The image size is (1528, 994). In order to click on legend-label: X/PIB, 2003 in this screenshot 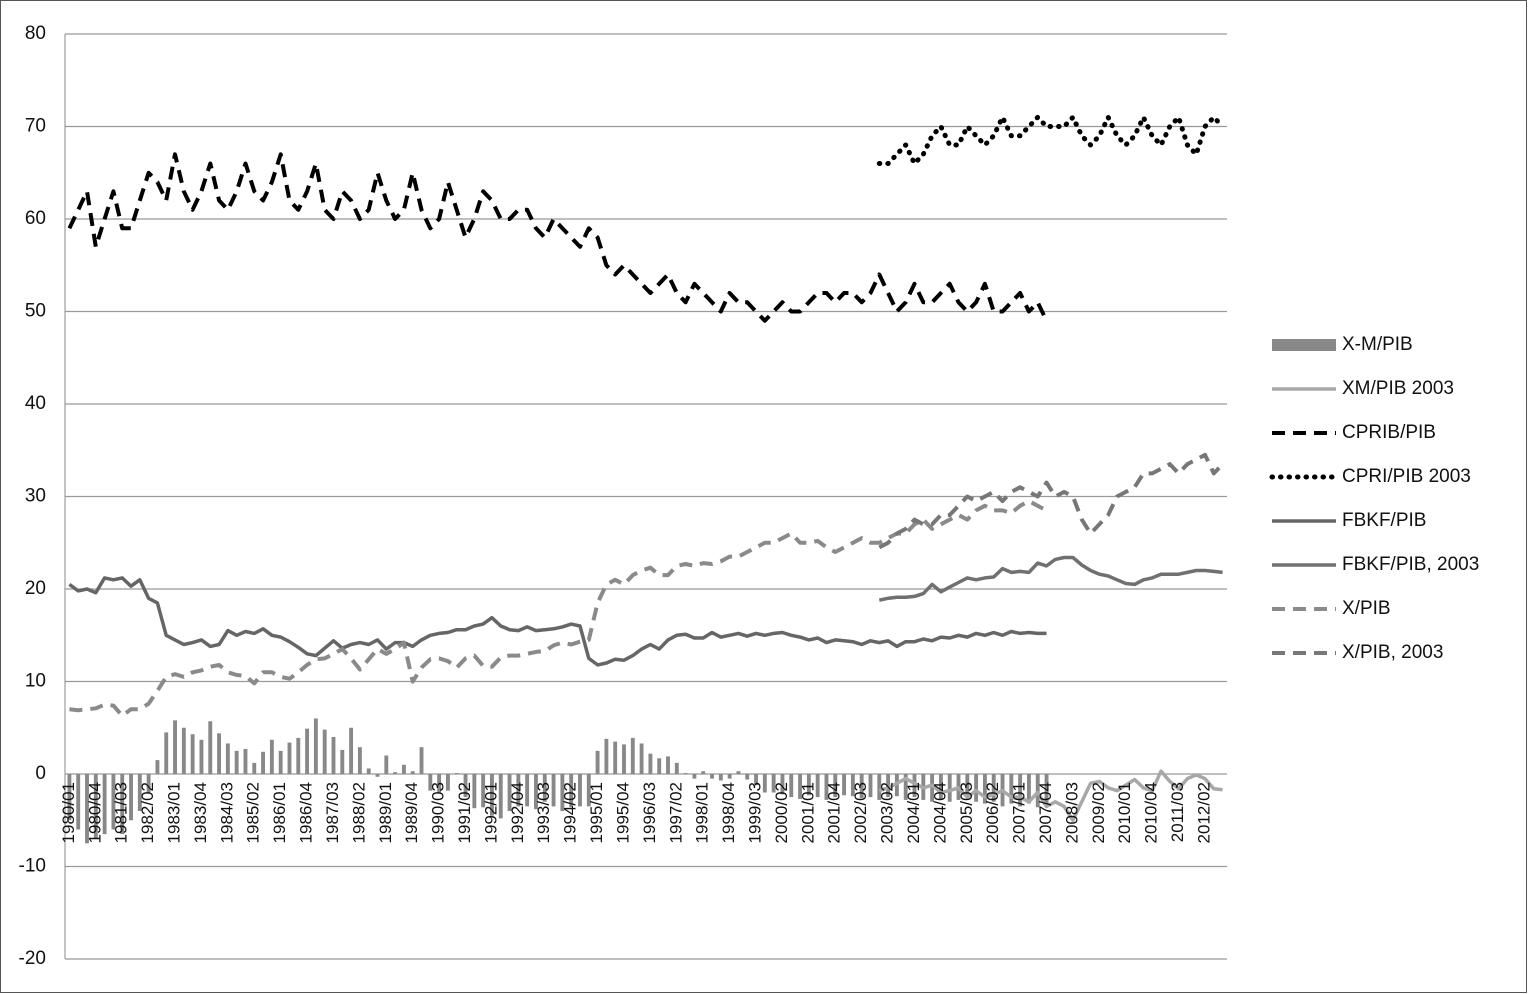, I will do `click(1392, 652)`.